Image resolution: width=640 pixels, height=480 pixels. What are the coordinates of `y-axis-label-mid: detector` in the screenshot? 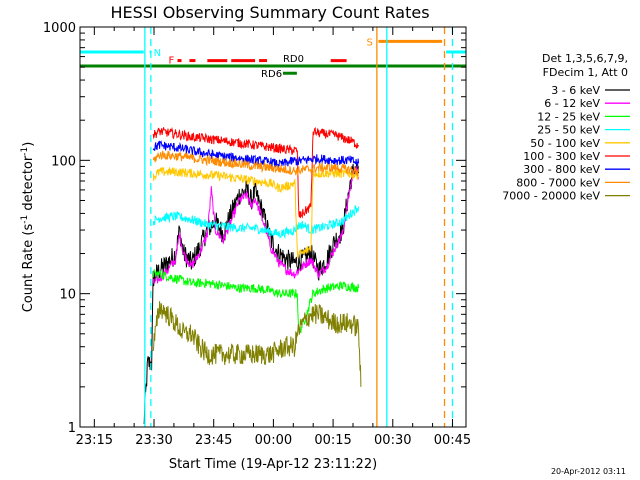 It's located at (28, 185).